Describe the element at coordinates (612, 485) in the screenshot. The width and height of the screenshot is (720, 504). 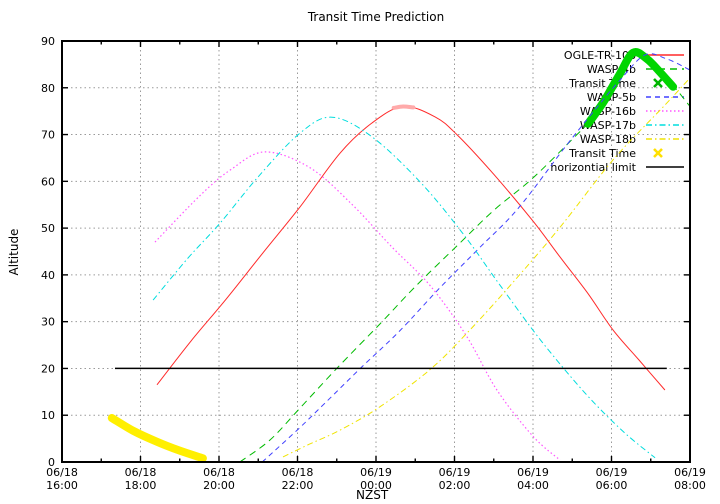
I see `x-tick-time: 06:00` at that location.